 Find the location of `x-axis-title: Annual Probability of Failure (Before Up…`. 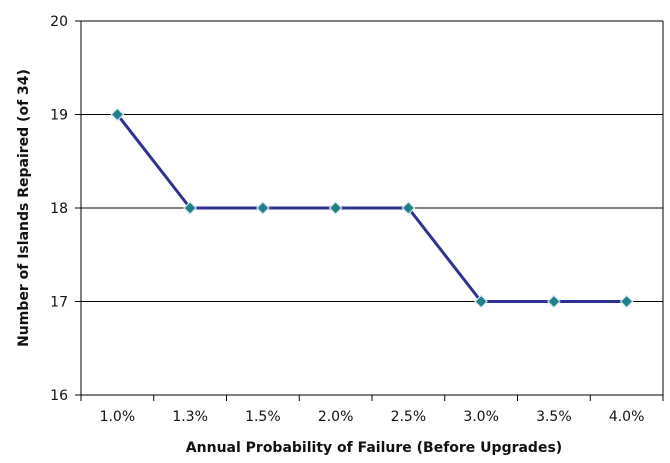

x-axis-title: Annual Probability of Failure (Before Up… is located at coordinates (374, 448).